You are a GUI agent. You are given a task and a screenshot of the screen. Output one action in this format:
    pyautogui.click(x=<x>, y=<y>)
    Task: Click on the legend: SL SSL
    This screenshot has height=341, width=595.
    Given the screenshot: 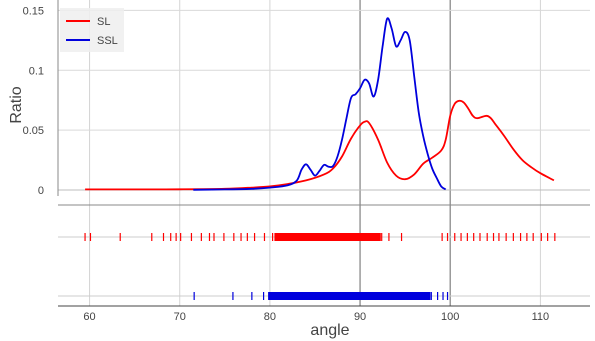 What is the action you would take?
    pyautogui.click(x=92, y=30)
    